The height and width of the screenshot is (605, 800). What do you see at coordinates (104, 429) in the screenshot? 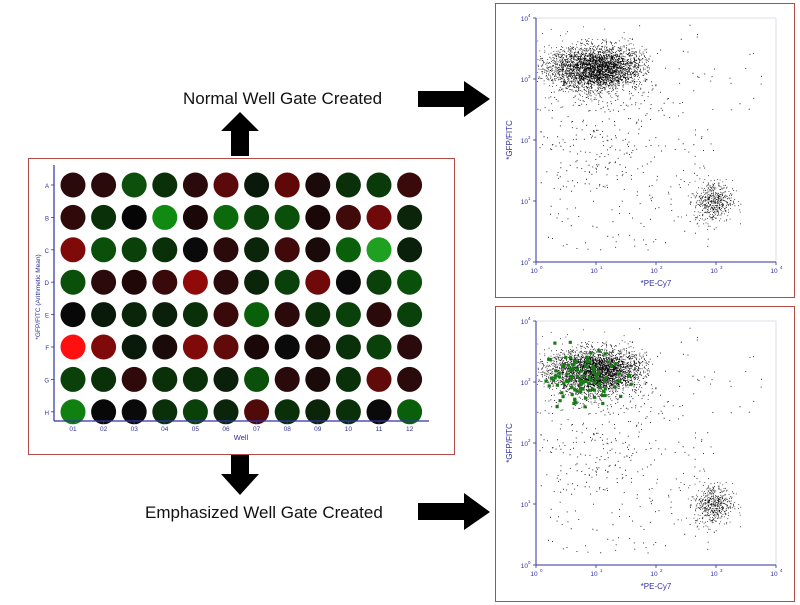
I see `col-label: 02` at bounding box center [104, 429].